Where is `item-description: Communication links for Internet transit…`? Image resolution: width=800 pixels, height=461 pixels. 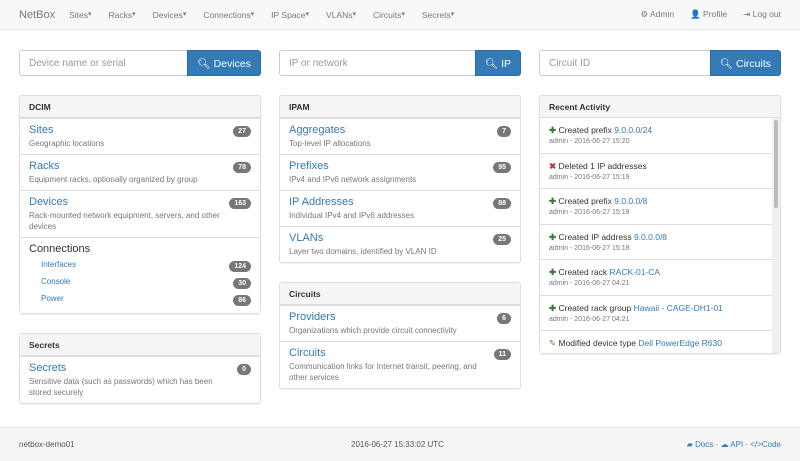
item-description: Communication links for Internet transit… is located at coordinates (383, 372).